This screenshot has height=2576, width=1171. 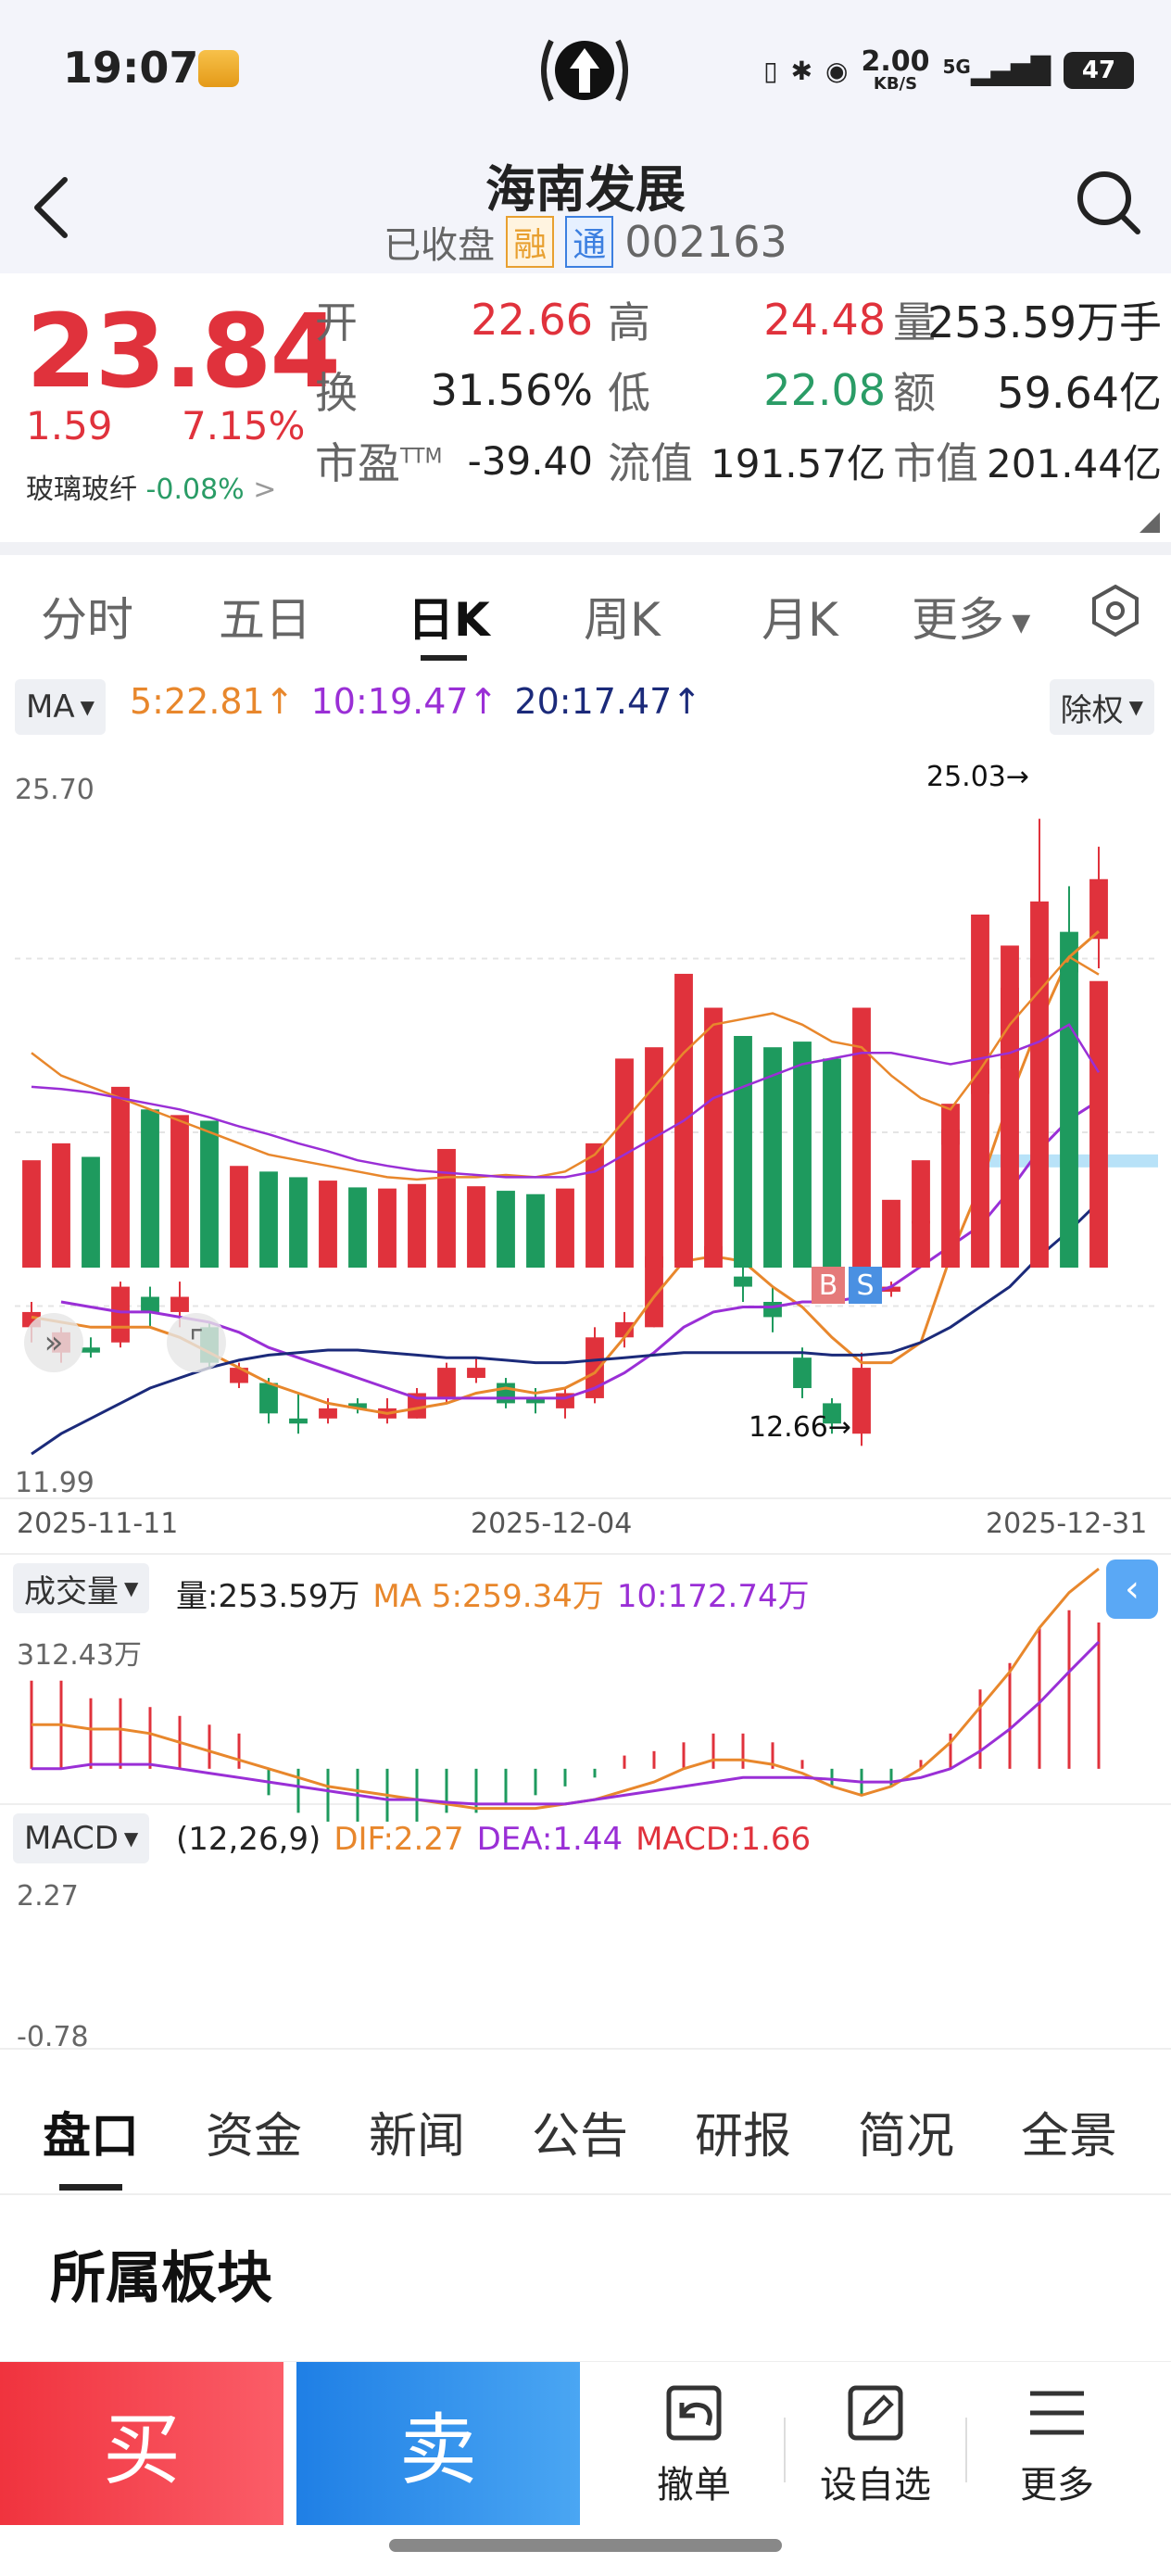 I want to click on hexagon-settings-icon, so click(x=1115, y=611).